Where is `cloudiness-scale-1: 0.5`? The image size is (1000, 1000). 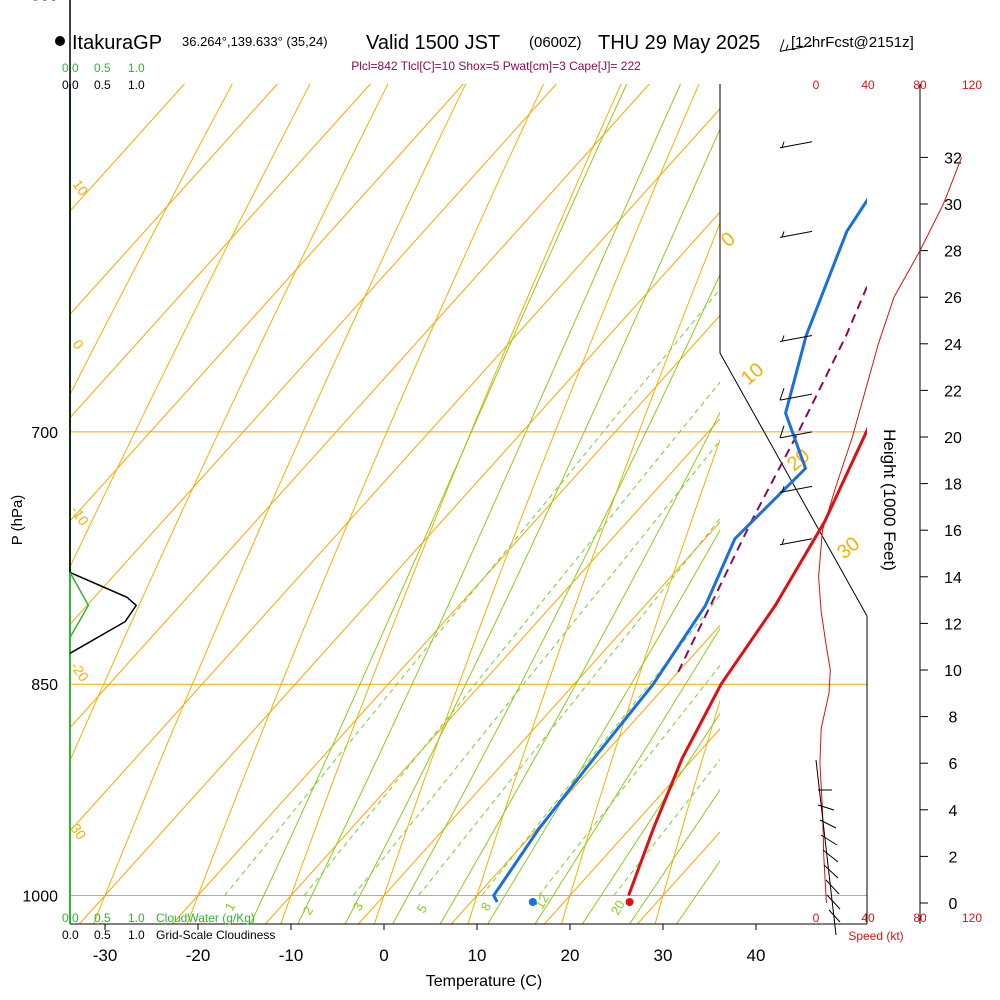
cloudiness-scale-1: 0.5 is located at coordinates (102, 85).